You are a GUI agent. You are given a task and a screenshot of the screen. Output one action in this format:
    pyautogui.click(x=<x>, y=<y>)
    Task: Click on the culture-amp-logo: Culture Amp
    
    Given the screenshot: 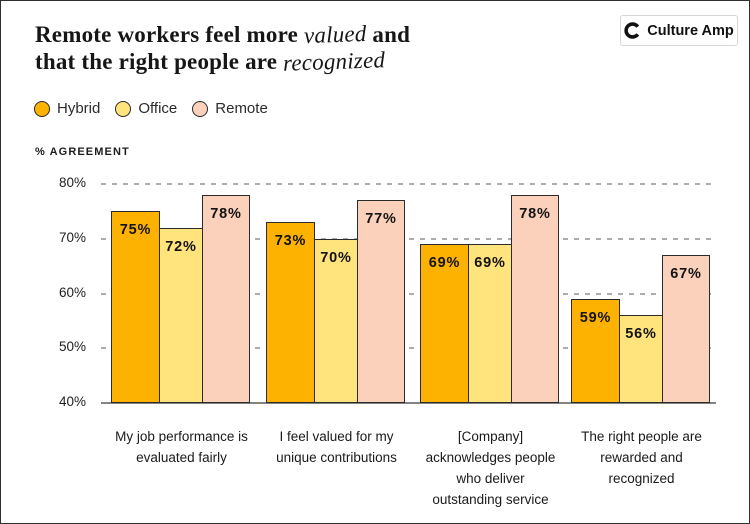 What is the action you would take?
    pyautogui.click(x=679, y=30)
    